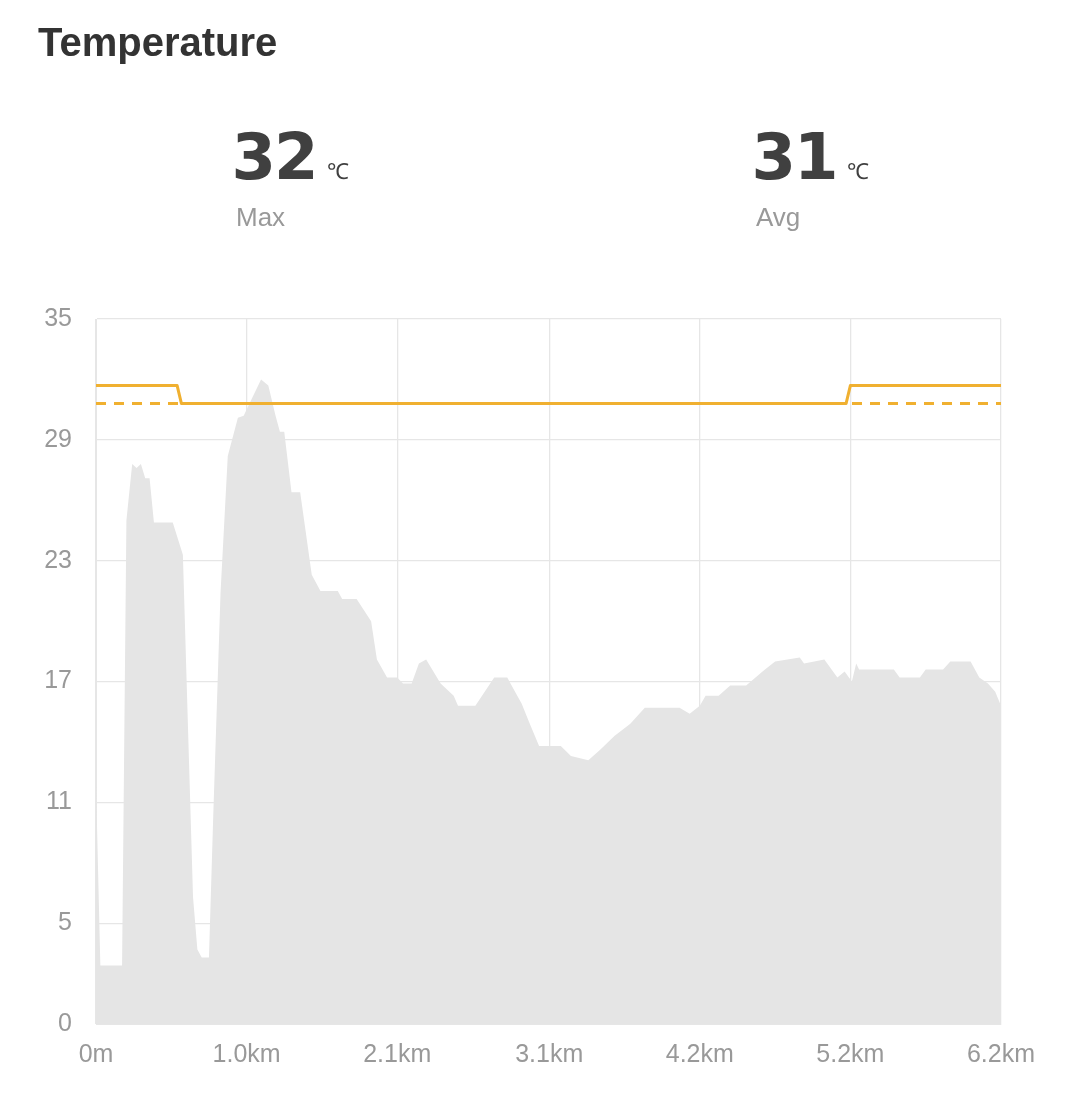 The image size is (1080, 1102). What do you see at coordinates (246, 1052) in the screenshot?
I see `x-tick-label: 1.0km` at bounding box center [246, 1052].